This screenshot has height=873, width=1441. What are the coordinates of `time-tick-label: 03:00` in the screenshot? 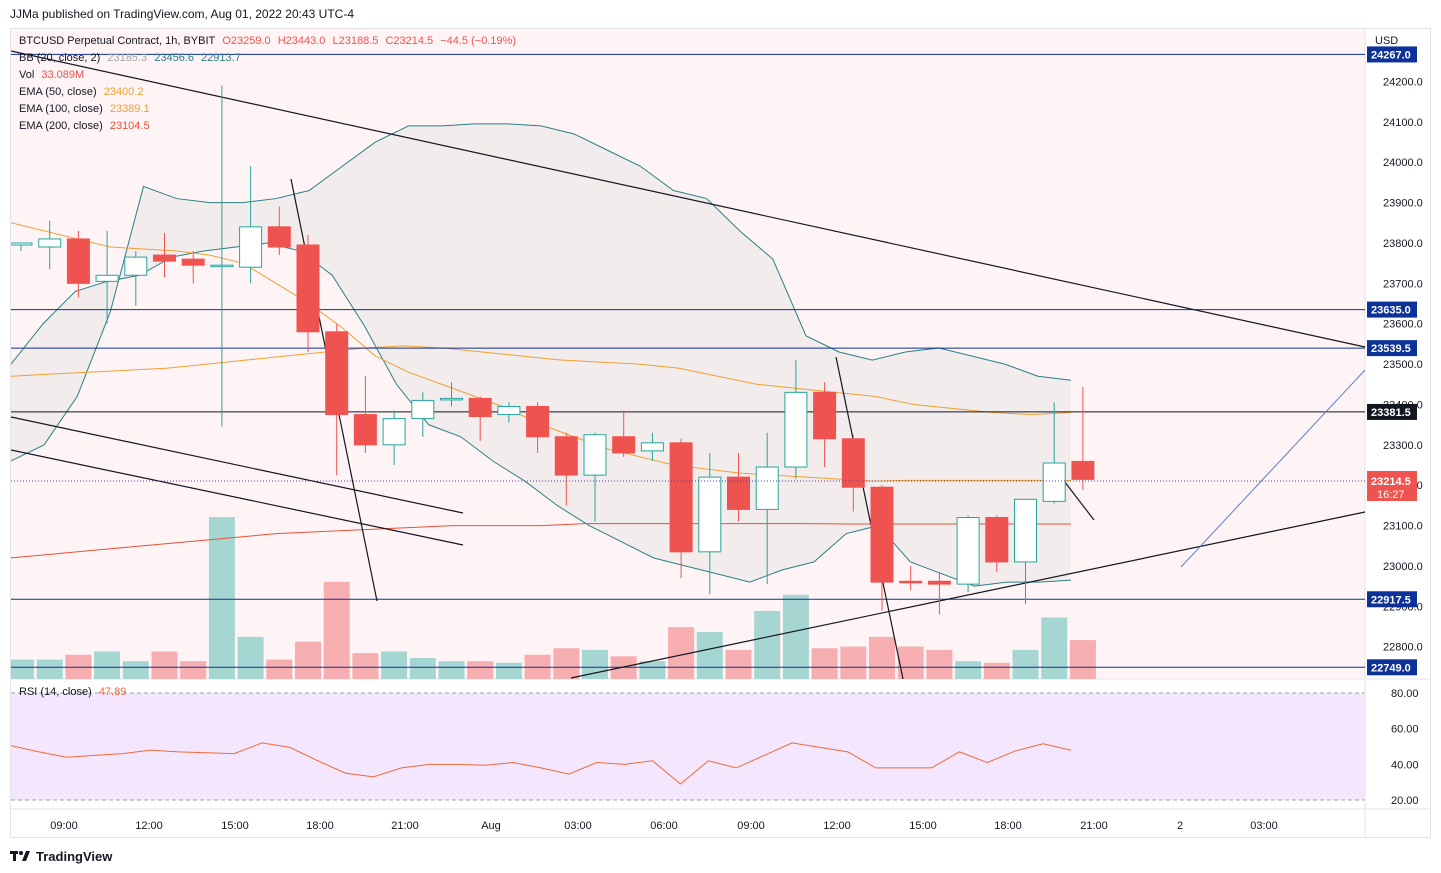 It's located at (1264, 826).